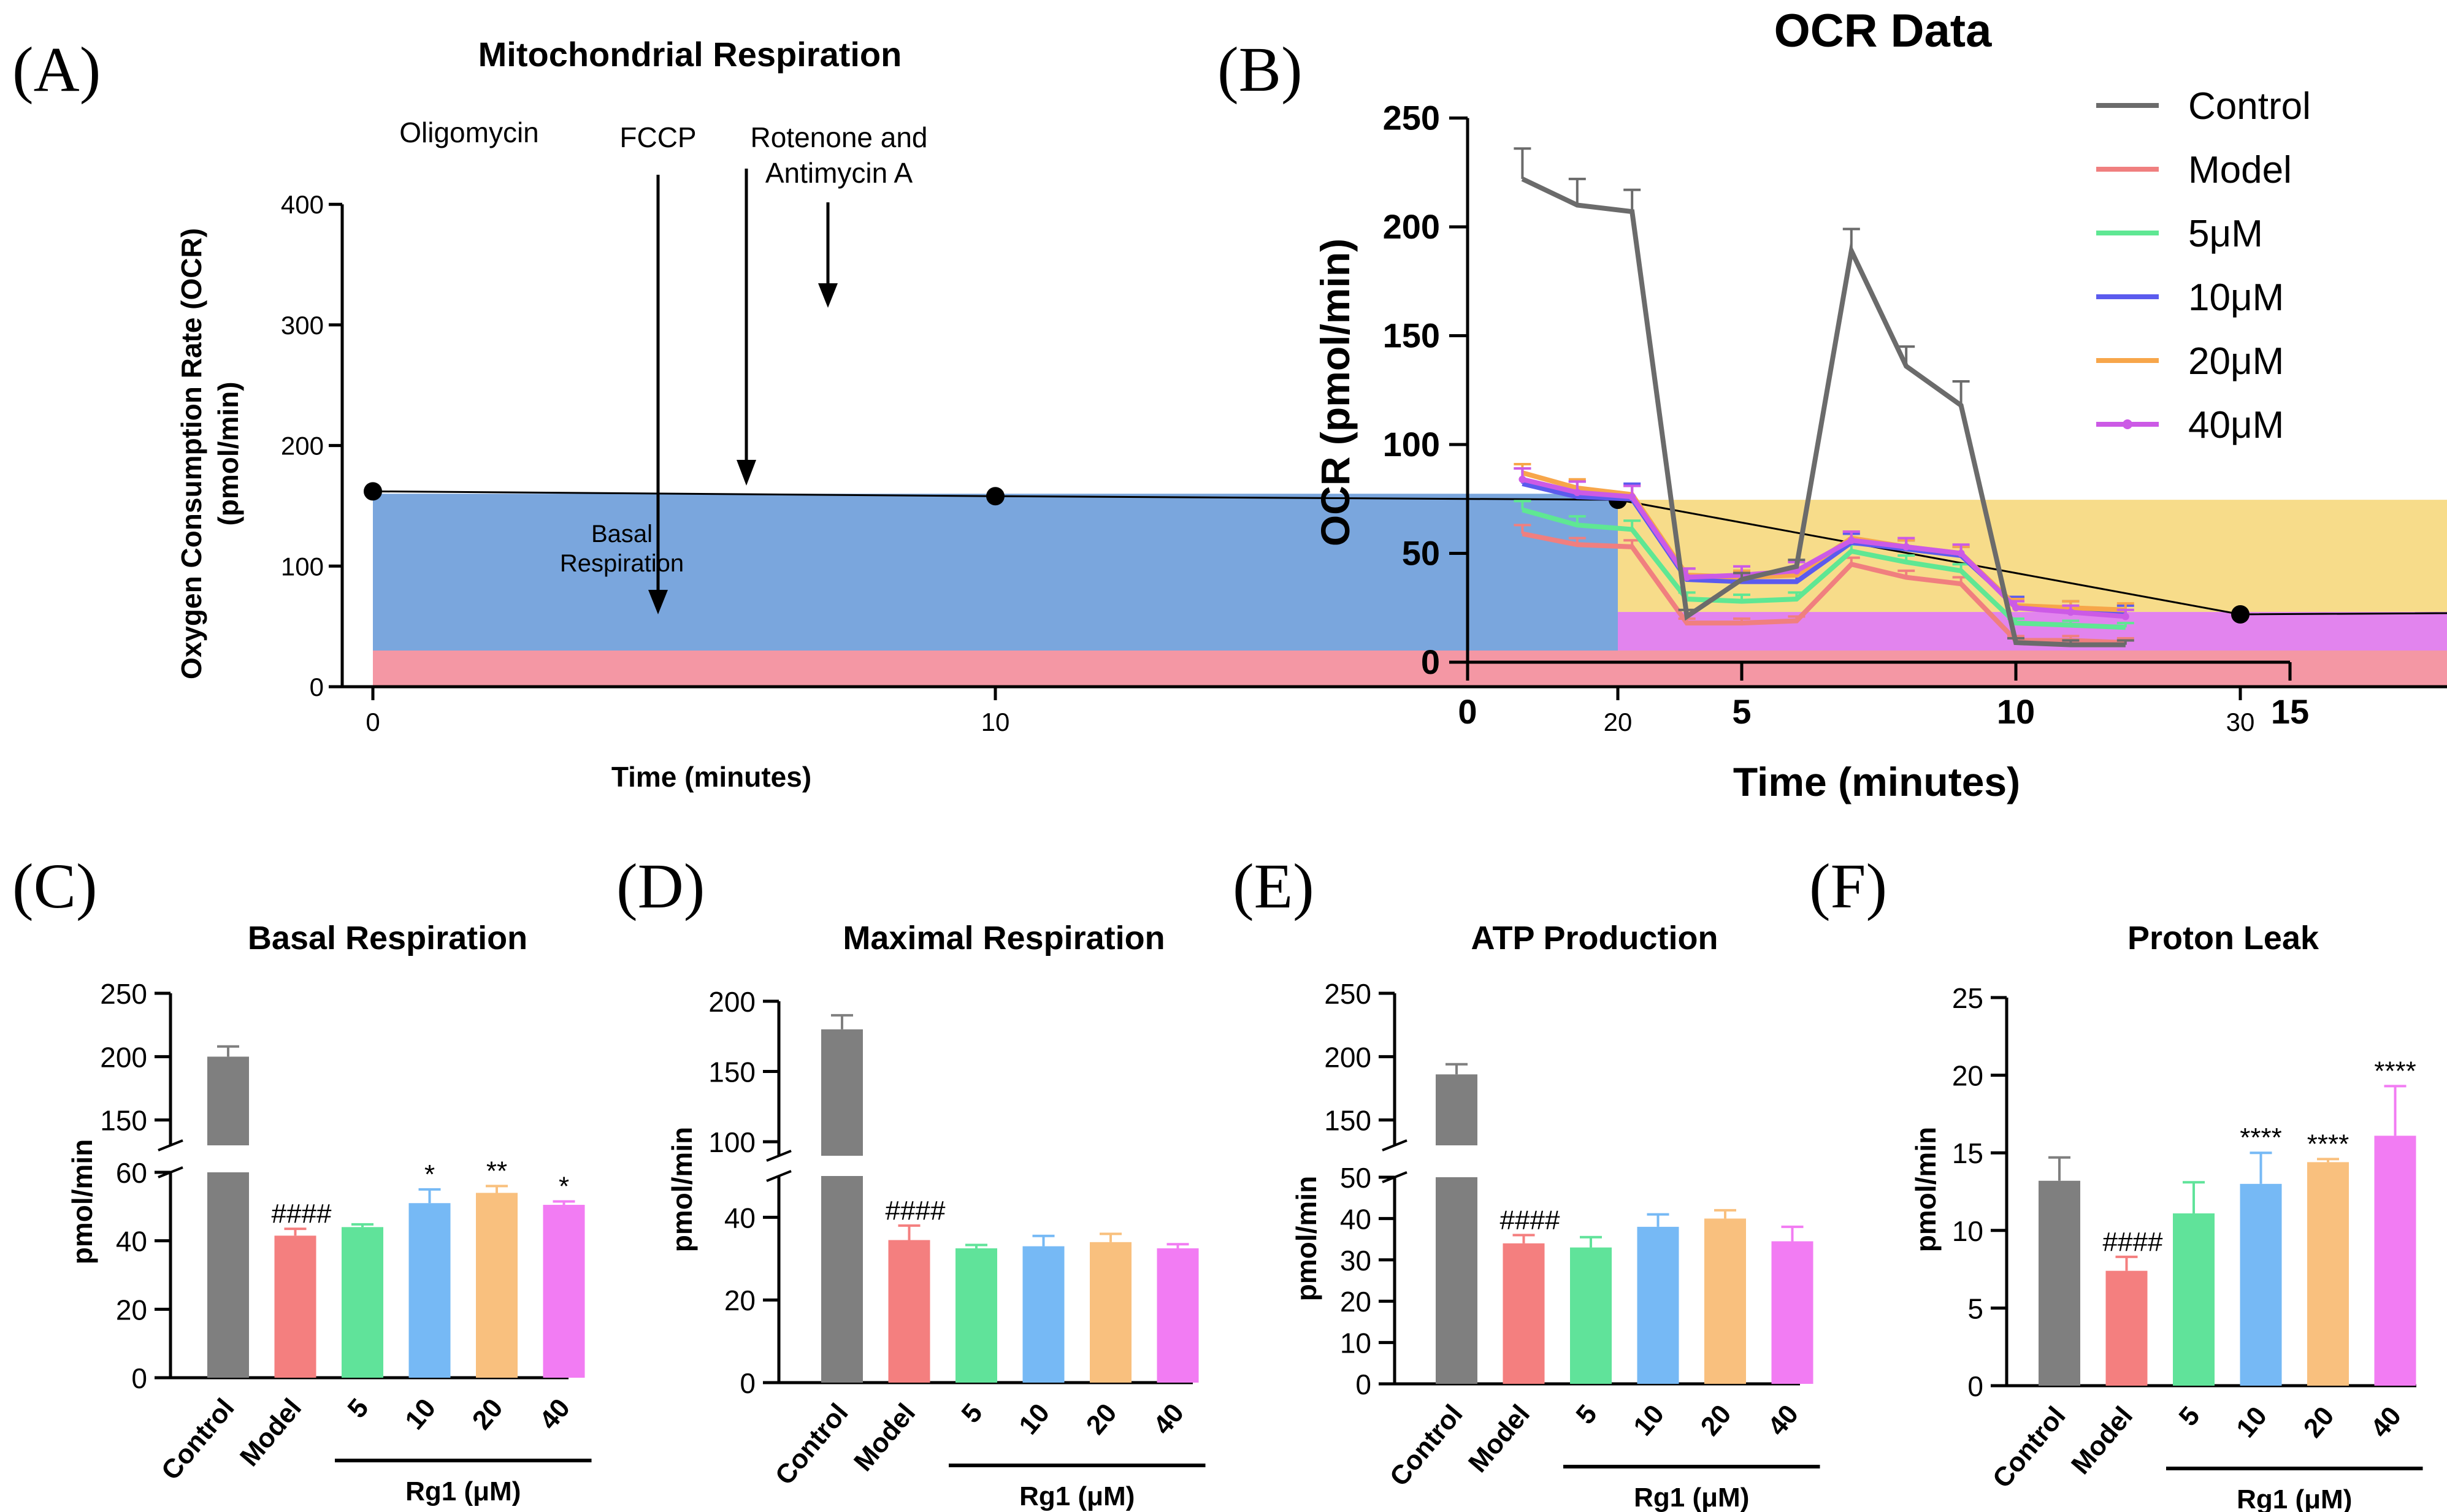  I want to click on legend-marker, so click(2127, 424).